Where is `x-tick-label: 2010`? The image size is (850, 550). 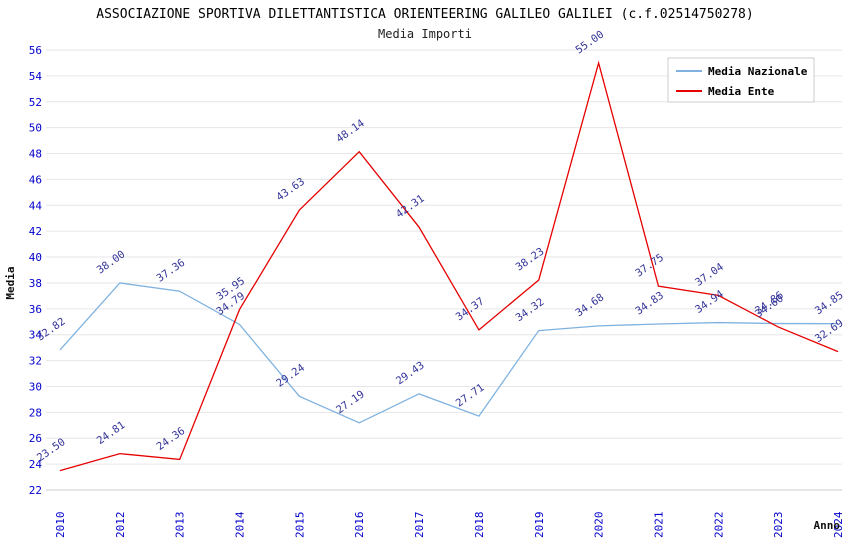 x-tick-label: 2010 is located at coordinates (60, 525).